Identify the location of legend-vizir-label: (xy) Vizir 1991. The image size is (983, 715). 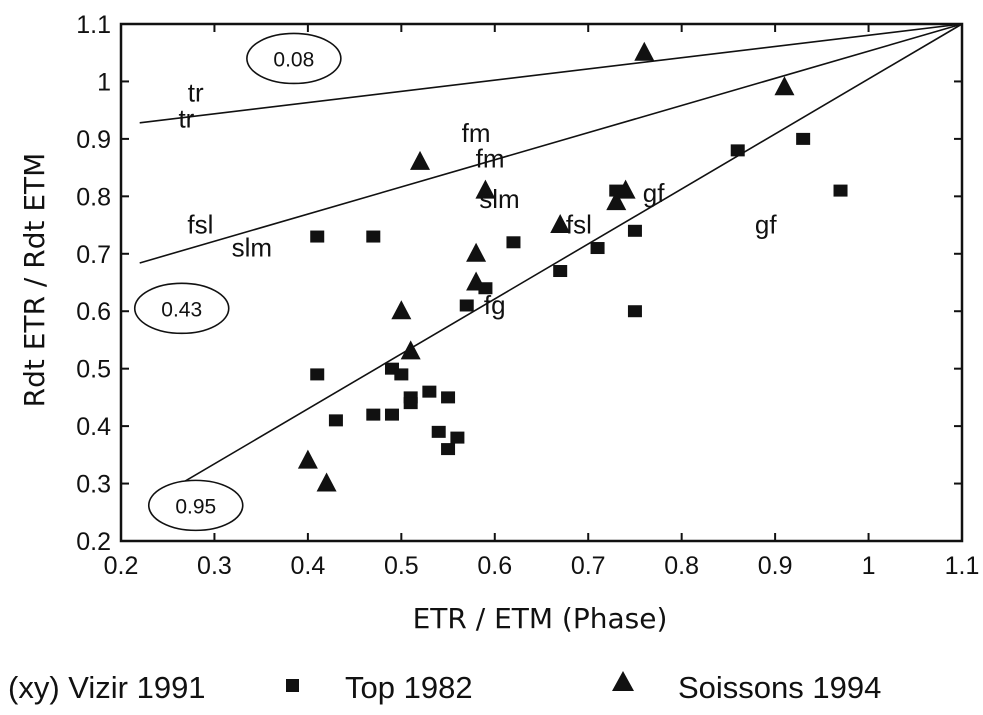
(107, 687).